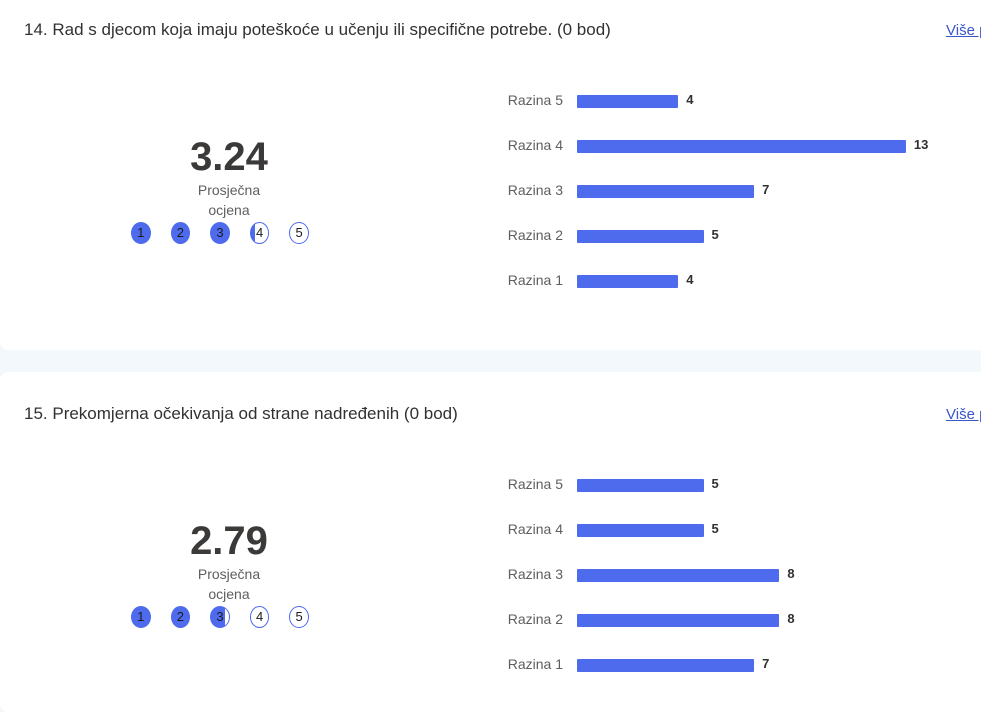 The image size is (981, 712). I want to click on average-rating-value: 3.24, so click(229, 157).